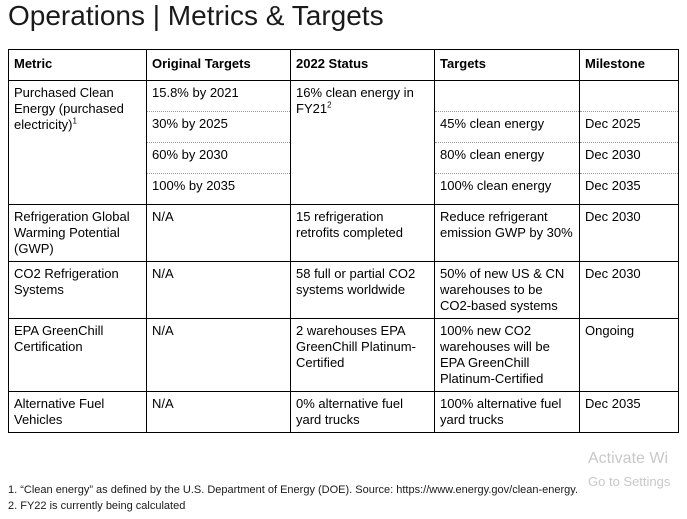 The width and height of the screenshot is (687, 519). What do you see at coordinates (362, 412) in the screenshot?
I see `status-cell: 0% alternative fuel yard trucks` at bounding box center [362, 412].